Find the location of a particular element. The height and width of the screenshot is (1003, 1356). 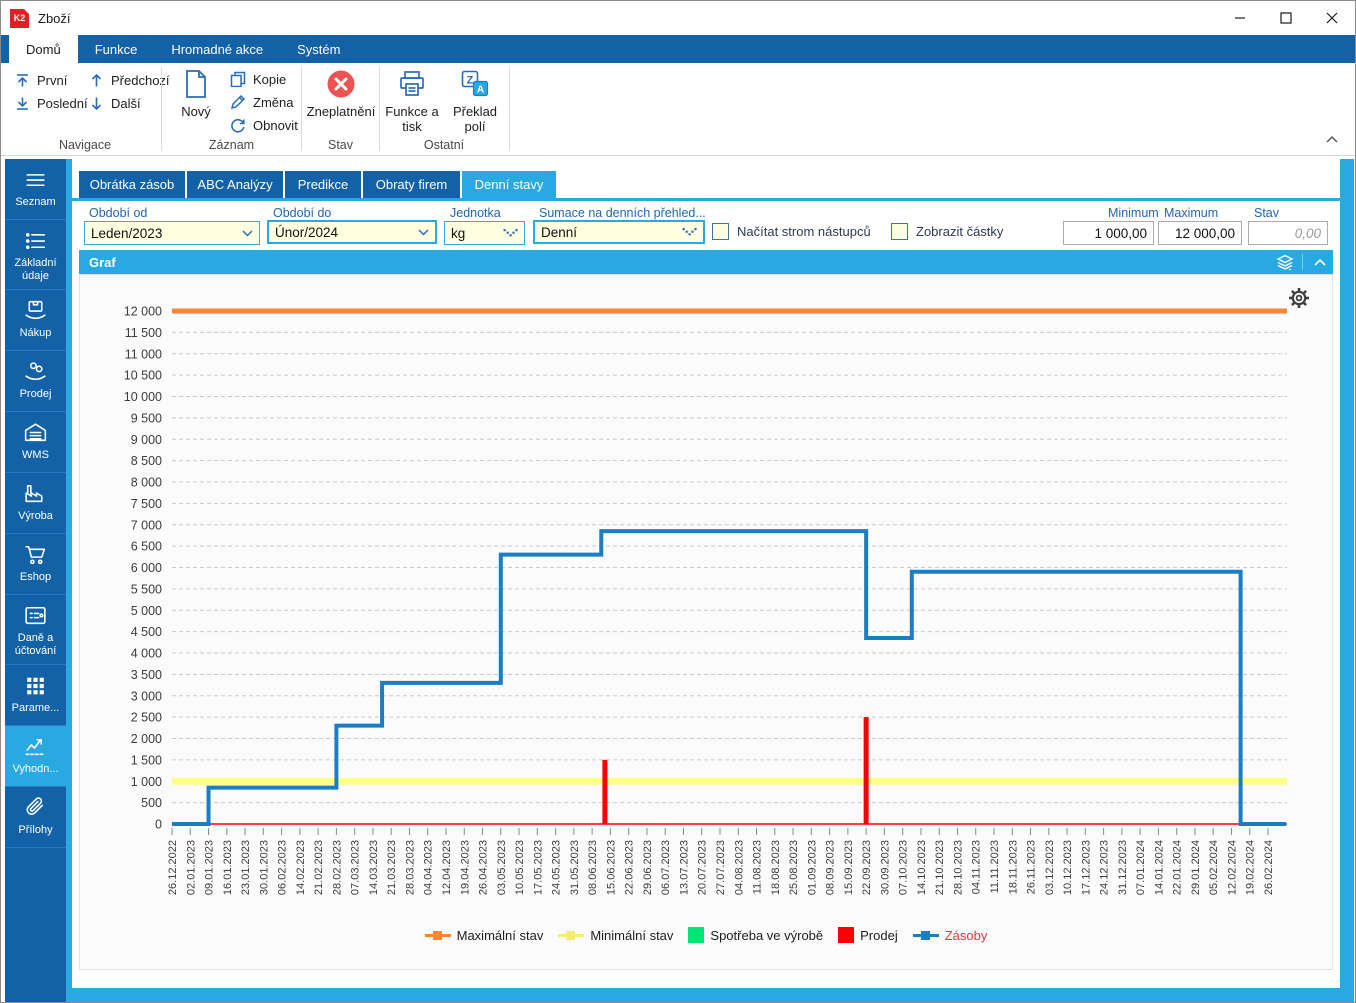

svg-text: 14.01.2024 is located at coordinates (1159, 867).